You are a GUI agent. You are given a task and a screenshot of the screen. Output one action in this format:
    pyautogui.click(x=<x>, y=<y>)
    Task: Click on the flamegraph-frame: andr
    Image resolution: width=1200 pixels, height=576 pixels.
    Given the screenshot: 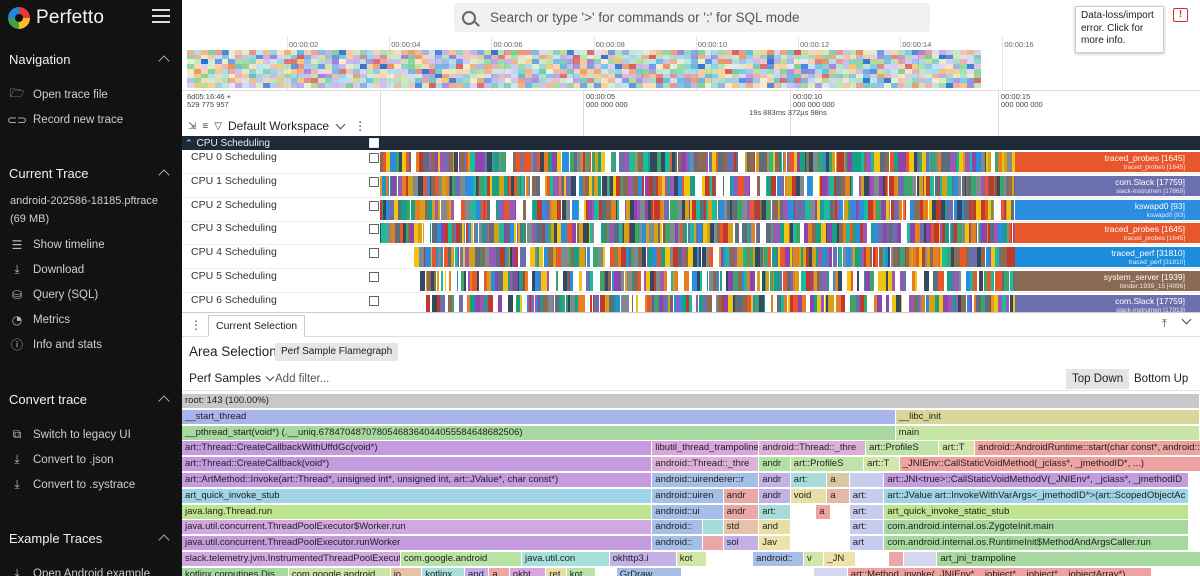 What is the action you would take?
    pyautogui.click(x=741, y=495)
    